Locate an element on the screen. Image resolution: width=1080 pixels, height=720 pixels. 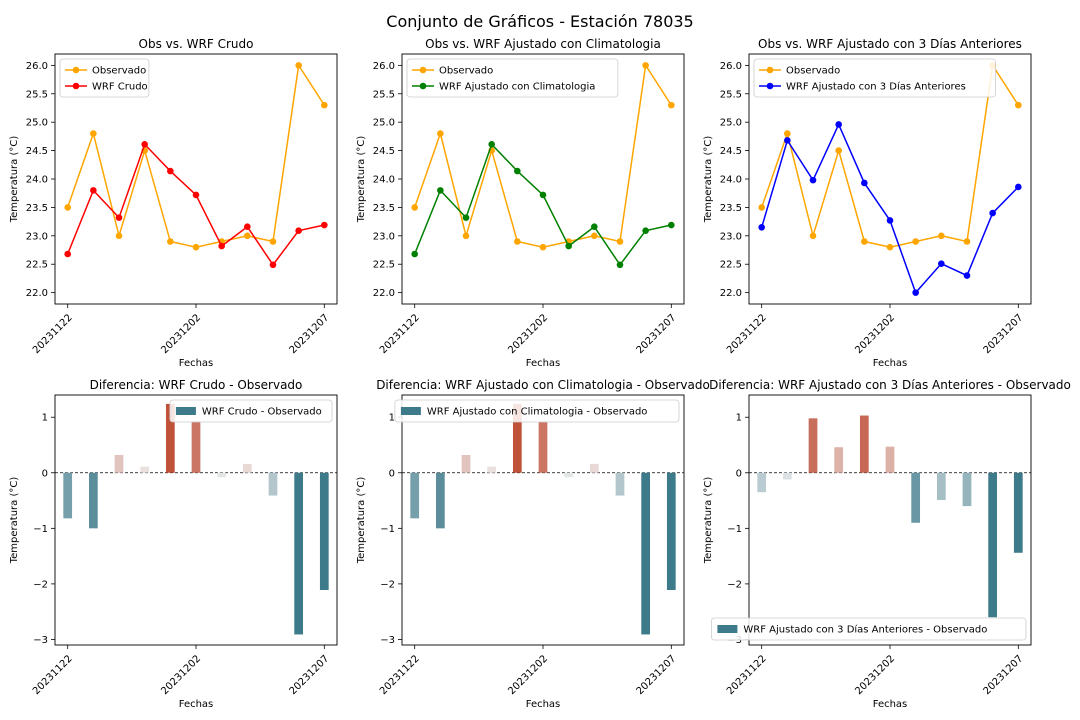
legend: Observado WRF Ajustado con Climatologia is located at coordinates (512, 78).